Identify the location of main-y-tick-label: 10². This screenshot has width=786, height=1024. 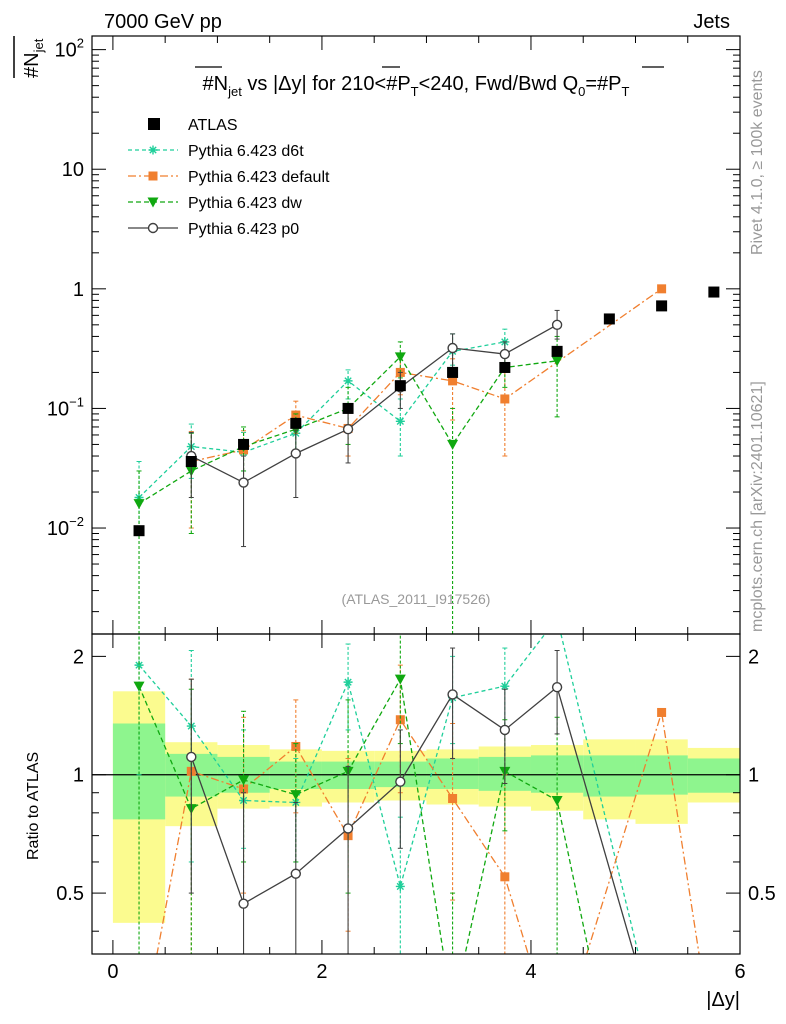
(69, 49).